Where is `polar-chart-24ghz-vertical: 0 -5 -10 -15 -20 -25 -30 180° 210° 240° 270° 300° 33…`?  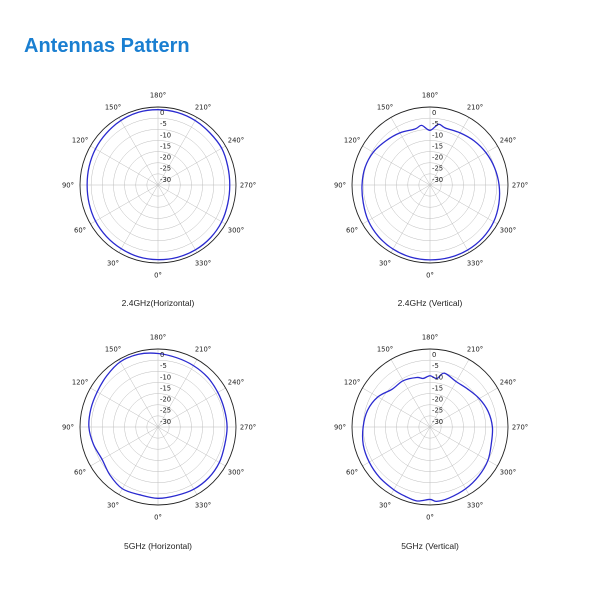 polar-chart-24ghz-vertical: 0 -5 -10 -15 -20 -25 -30 180° 210° 240° 270° 300° 33… is located at coordinates (431, 185).